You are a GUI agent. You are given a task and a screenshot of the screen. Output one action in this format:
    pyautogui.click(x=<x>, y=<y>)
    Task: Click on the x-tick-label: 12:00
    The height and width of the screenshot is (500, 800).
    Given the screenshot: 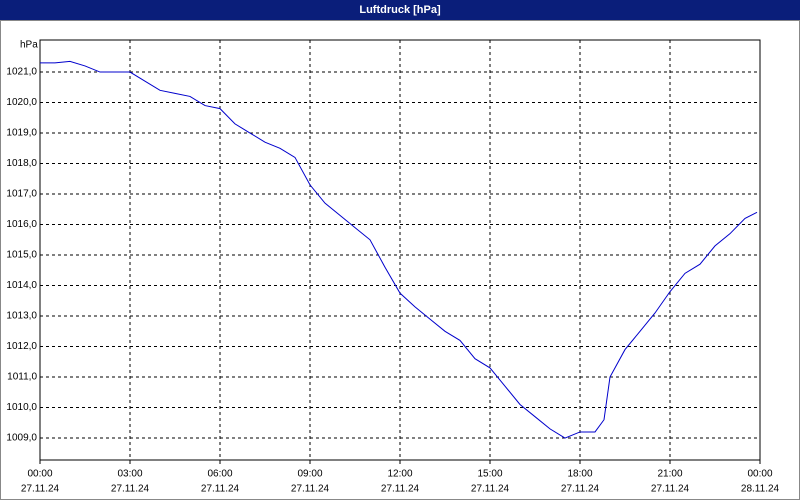 What is the action you would take?
    pyautogui.click(x=399, y=474)
    